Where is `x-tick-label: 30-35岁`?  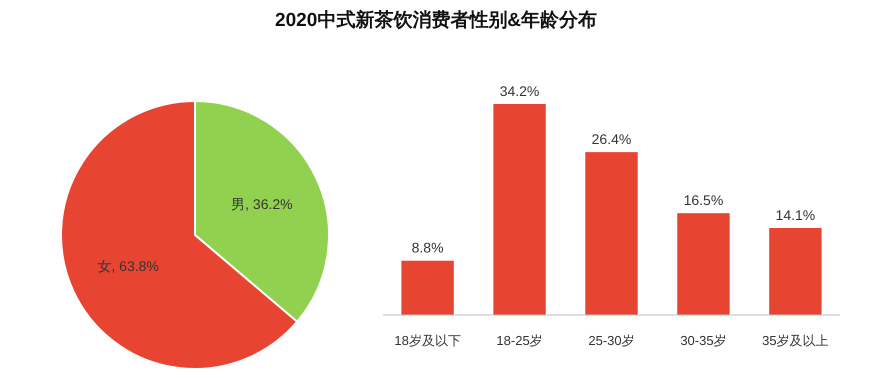 x-tick-label: 30-35岁 is located at coordinates (703, 340).